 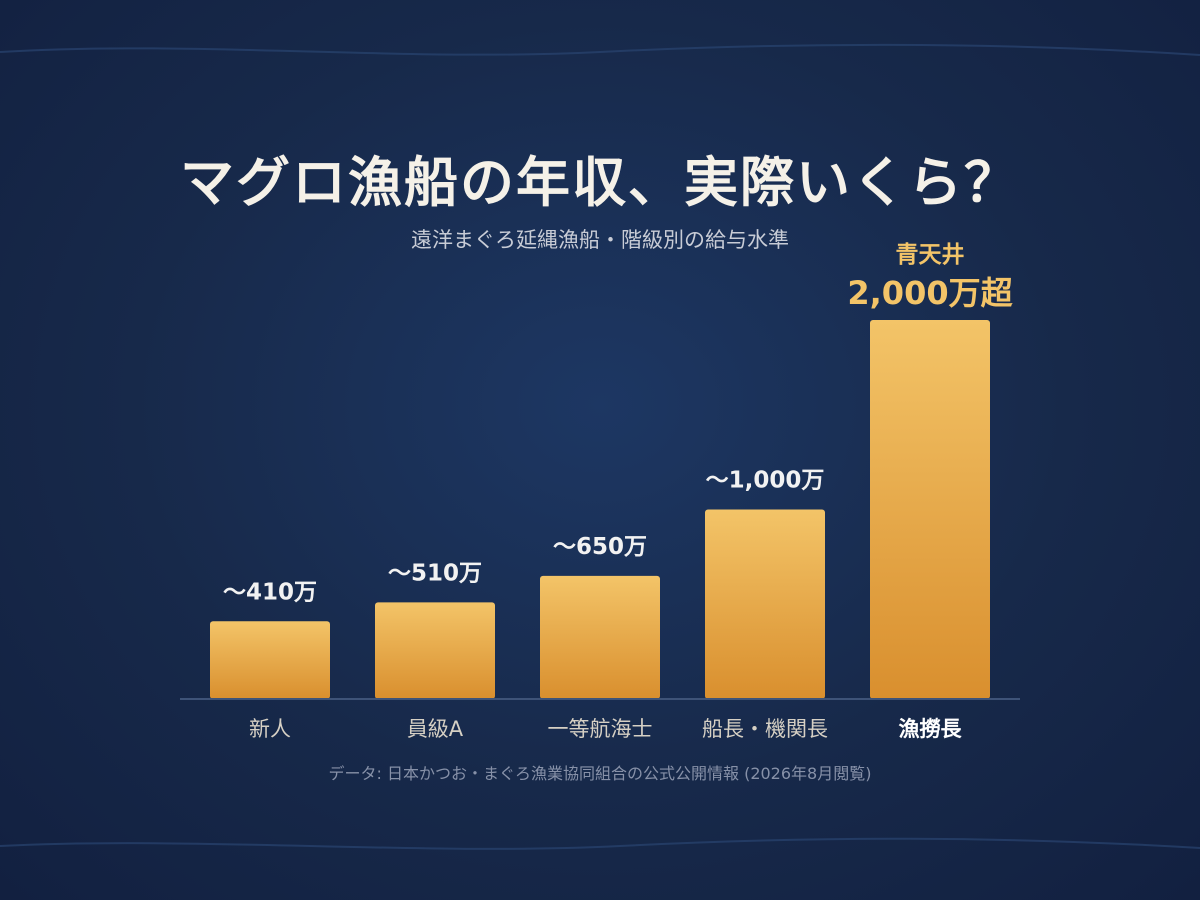 What do you see at coordinates (435, 729) in the screenshot?
I see `category-label: 員級A` at bounding box center [435, 729].